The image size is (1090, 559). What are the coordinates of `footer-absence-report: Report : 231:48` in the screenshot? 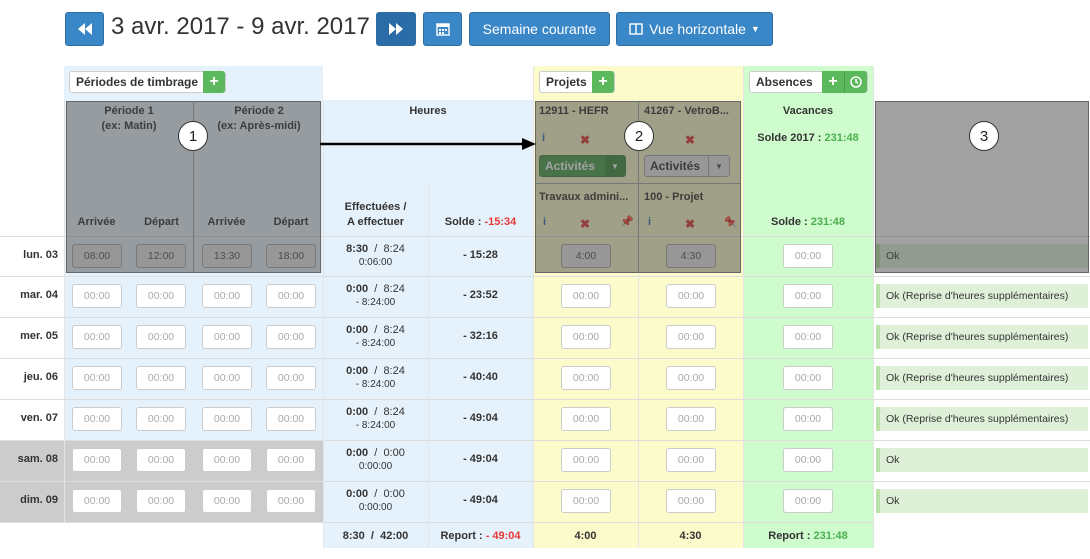 It's located at (808, 536).